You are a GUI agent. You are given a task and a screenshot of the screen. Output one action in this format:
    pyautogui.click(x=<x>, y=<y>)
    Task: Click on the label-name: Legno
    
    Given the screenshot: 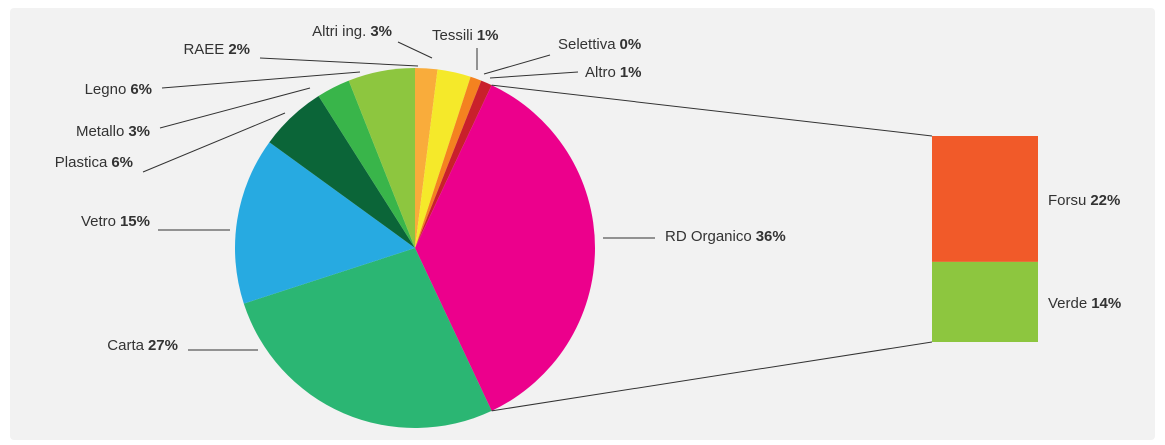 What is the action you would take?
    pyautogui.click(x=106, y=89)
    